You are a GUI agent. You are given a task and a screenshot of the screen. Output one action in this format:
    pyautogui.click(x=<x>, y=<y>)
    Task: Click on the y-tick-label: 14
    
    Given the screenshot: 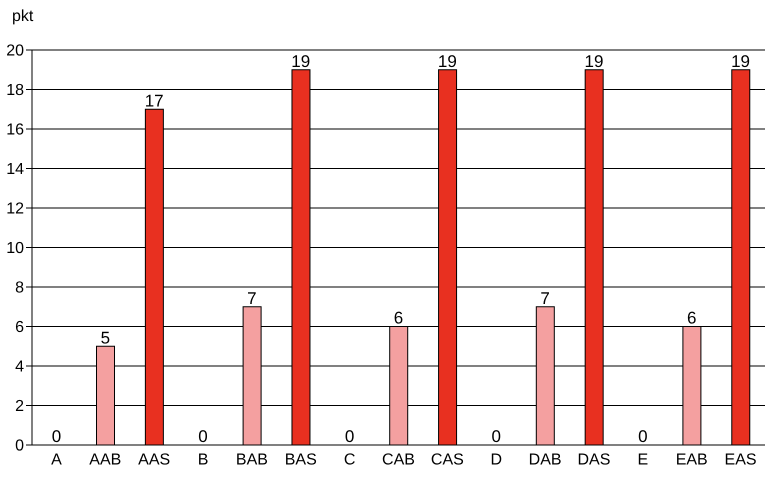 What is the action you would take?
    pyautogui.click(x=15, y=169)
    